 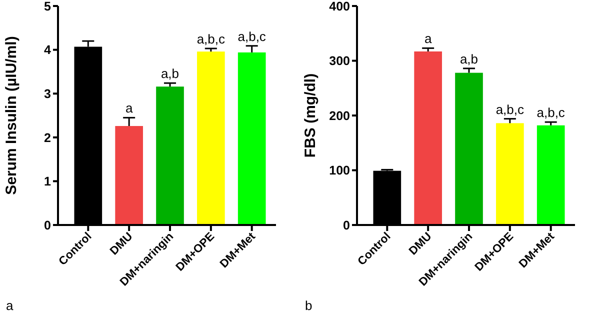 What do you see at coordinates (310, 115) in the screenshot?
I see `y-axis-title: FBS (mg/dl)` at bounding box center [310, 115].